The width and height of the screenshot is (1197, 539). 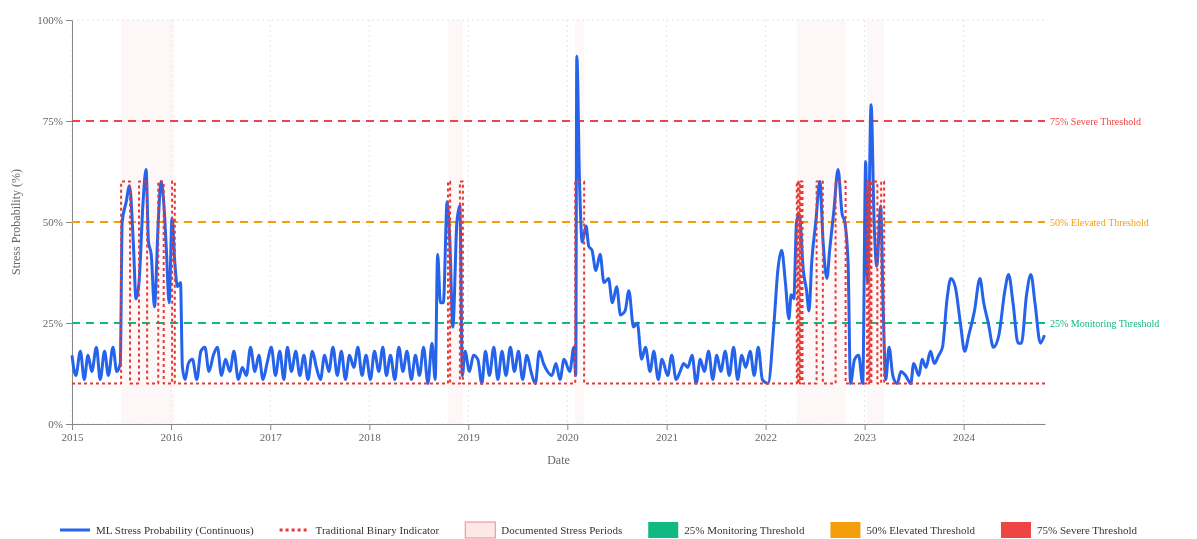 I want to click on legend-label: Traditional Binary Indicator, so click(x=377, y=530).